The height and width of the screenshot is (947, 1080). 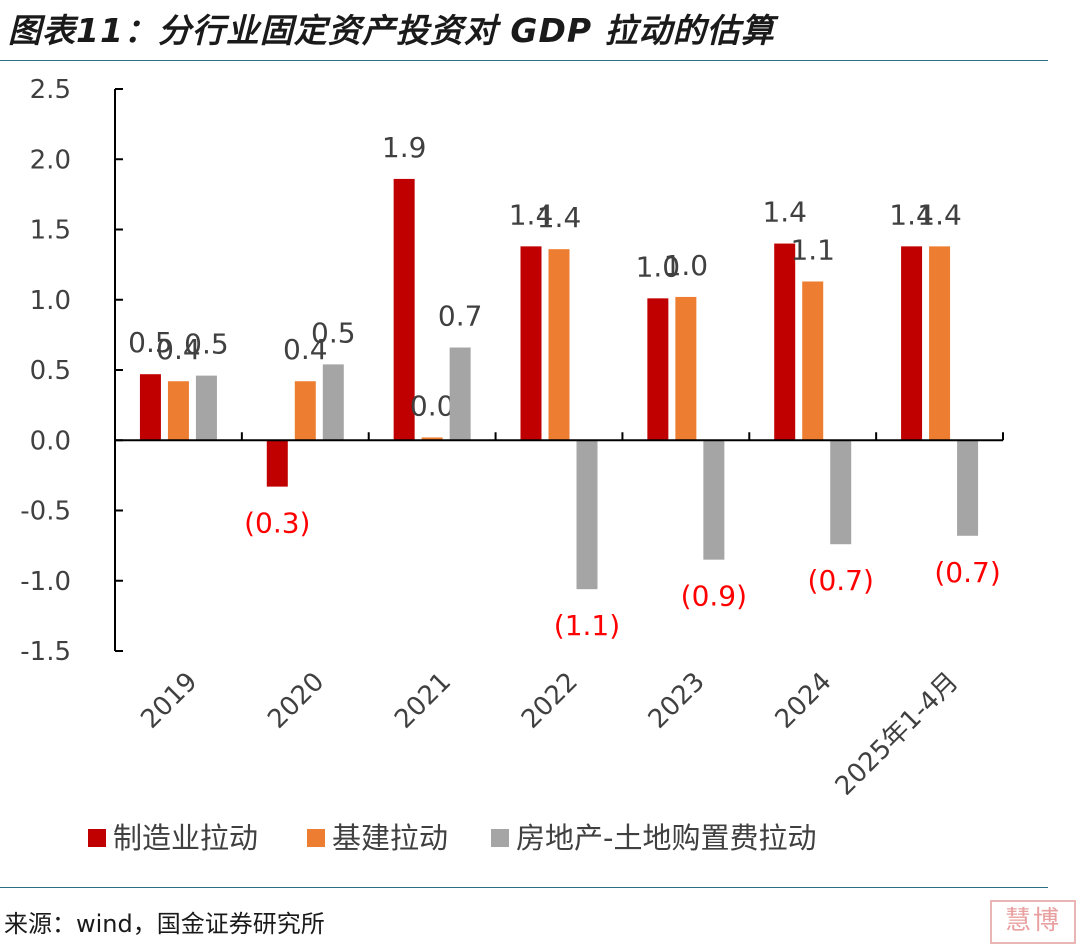 I want to click on source-note: 来源：wind，国金证券研究所, so click(x=164, y=924).